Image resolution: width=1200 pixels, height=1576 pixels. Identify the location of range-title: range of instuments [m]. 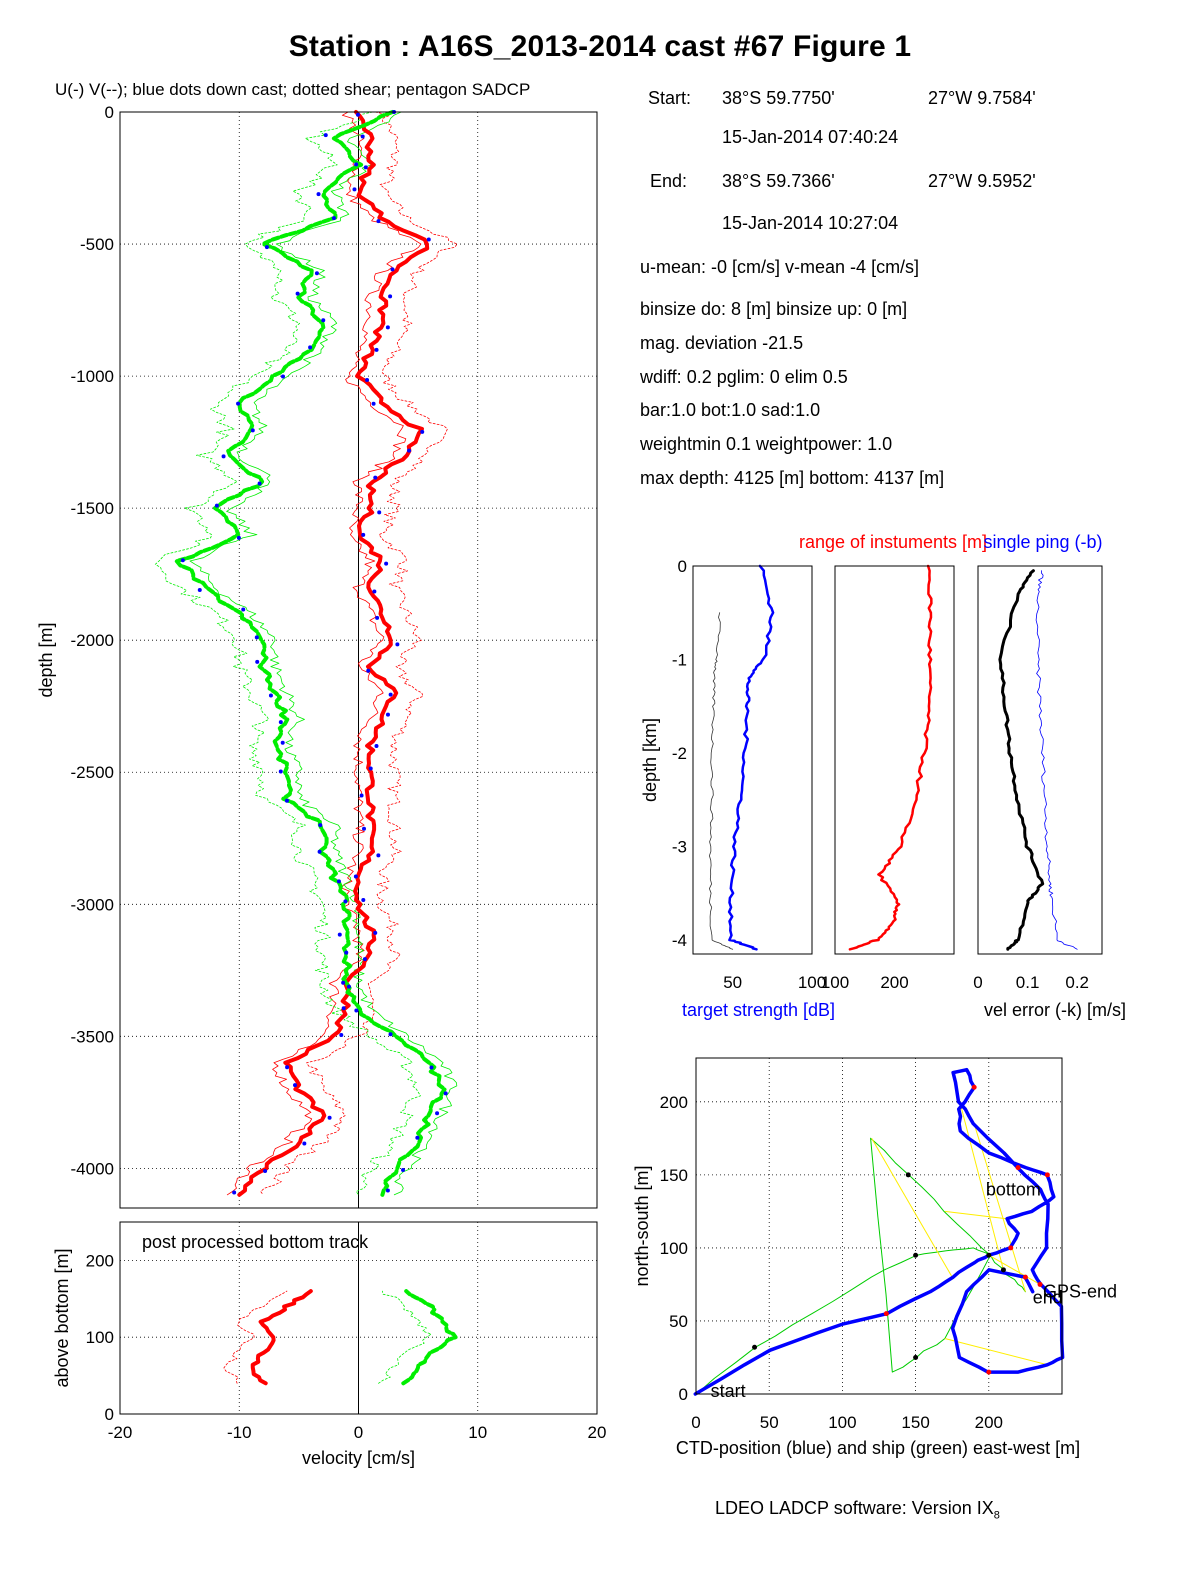
(893, 542).